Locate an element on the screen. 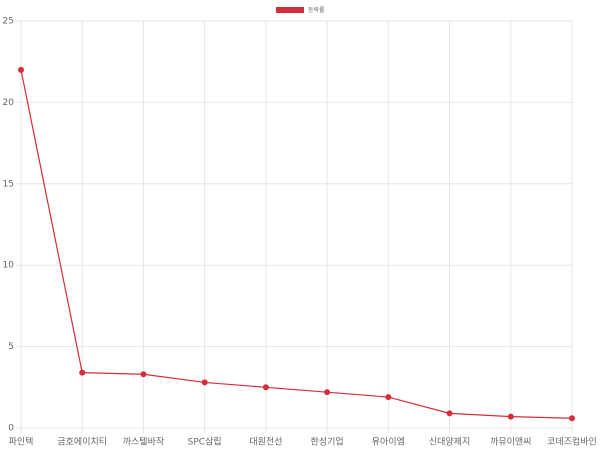  x-tick-label: 코데즈컴바인 is located at coordinates (572, 442).